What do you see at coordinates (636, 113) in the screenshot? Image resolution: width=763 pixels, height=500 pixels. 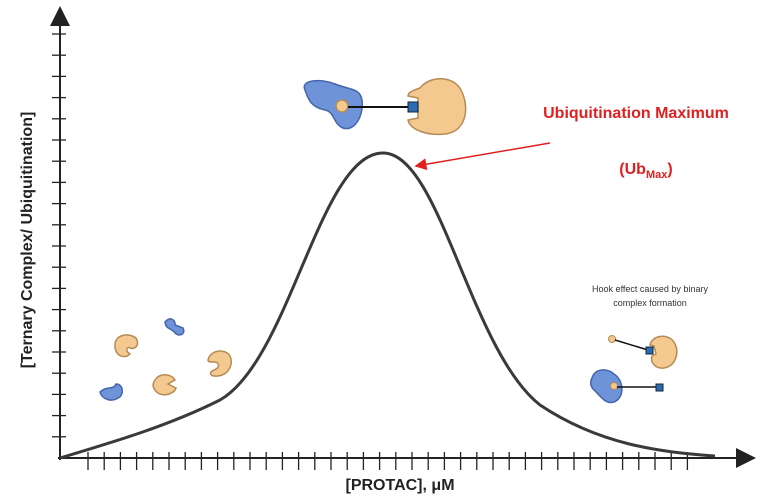 I see `annotation-title: Ubiquitination Maximum` at bounding box center [636, 113].